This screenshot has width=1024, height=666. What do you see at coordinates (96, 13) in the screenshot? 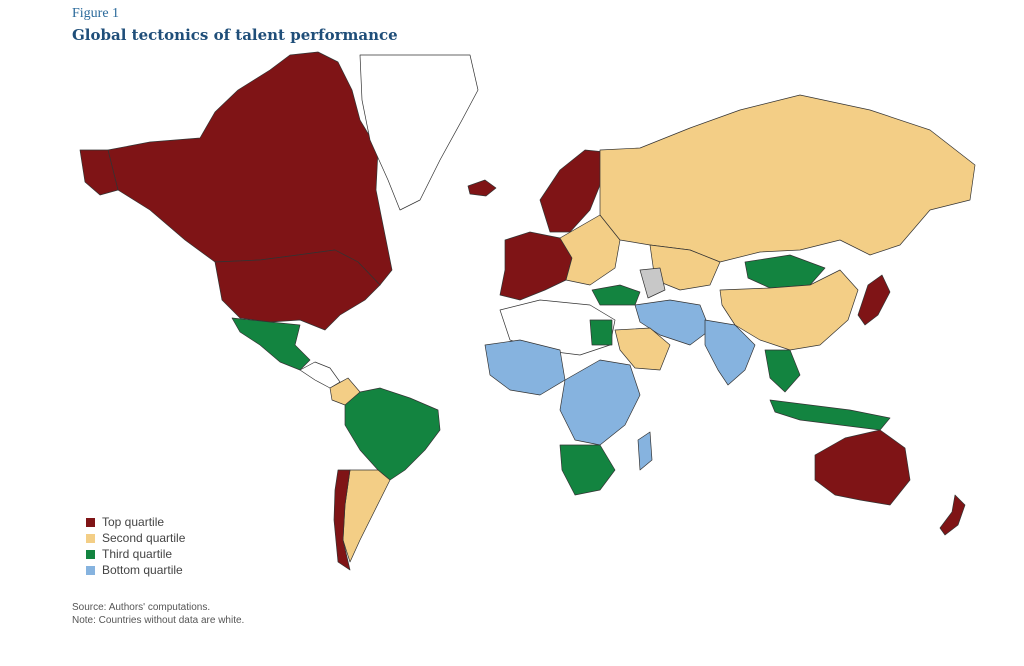
I see `figure-label: Figure 1` at bounding box center [96, 13].